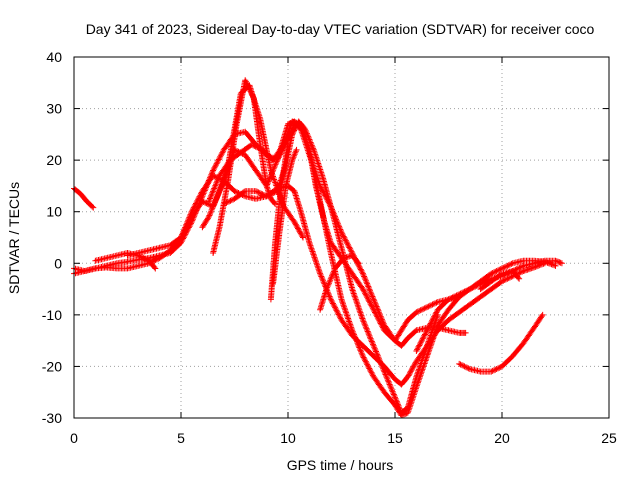  What do you see at coordinates (288, 438) in the screenshot?
I see `x-tick-label: 10` at bounding box center [288, 438].